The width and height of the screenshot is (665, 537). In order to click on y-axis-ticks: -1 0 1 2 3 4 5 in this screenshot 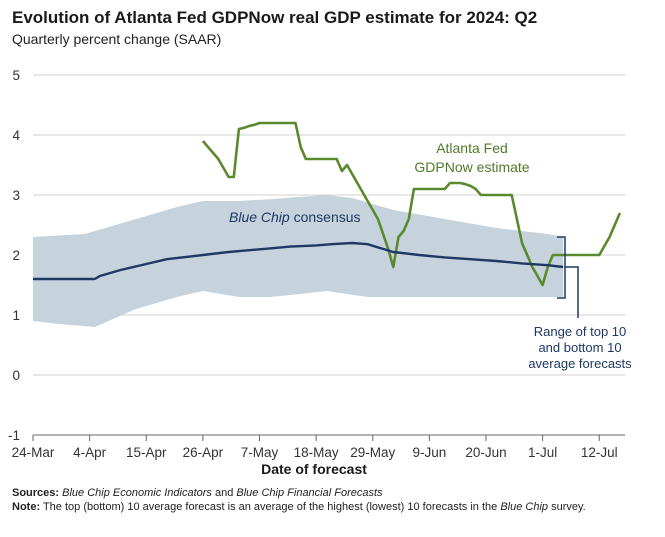, I will do `click(14, 255)`.